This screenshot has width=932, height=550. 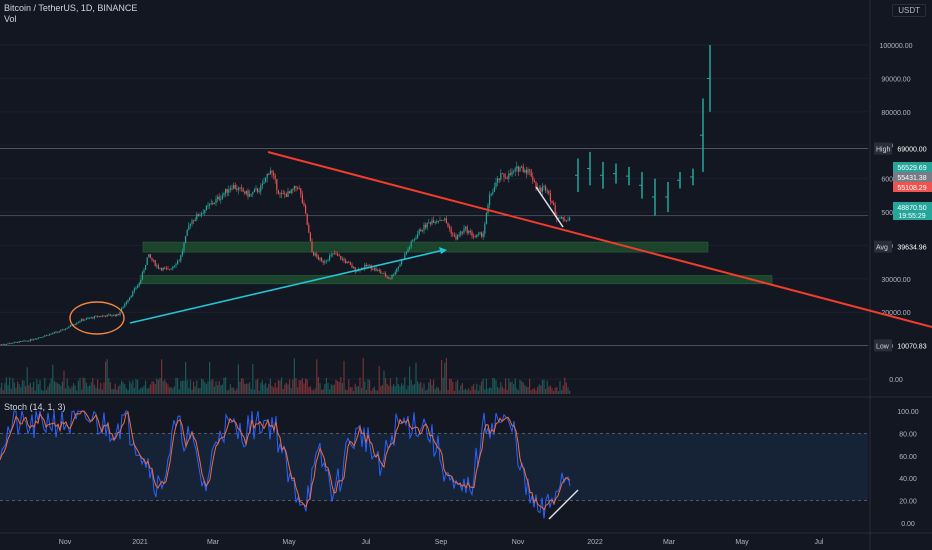 I want to click on currency-badge: USDT, so click(x=909, y=10).